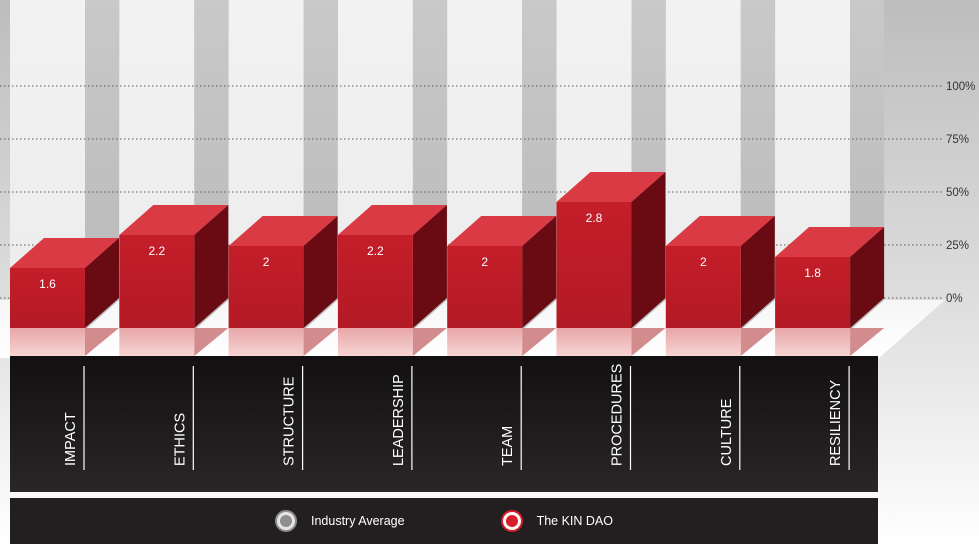 This screenshot has width=979, height=547. I want to click on category-label: IMPACT, so click(71, 439).